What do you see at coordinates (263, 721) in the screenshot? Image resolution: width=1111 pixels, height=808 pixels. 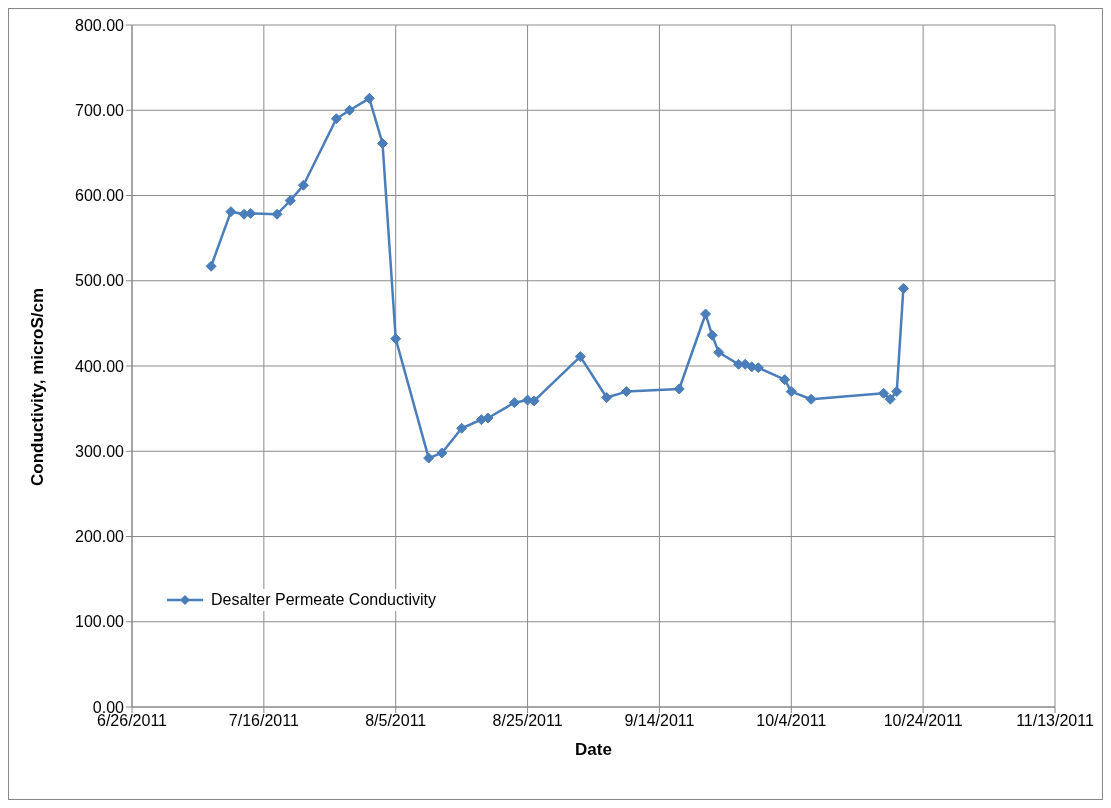 I see `x-tick-label: 7/16/2011` at bounding box center [263, 721].